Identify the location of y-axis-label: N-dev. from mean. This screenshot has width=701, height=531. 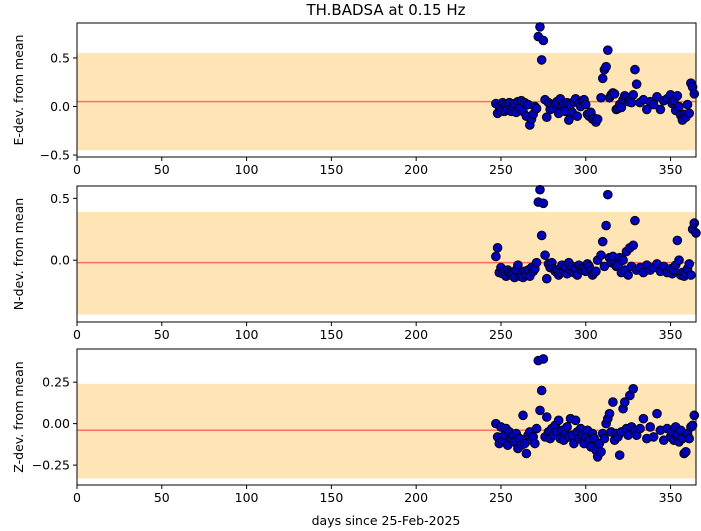
(18, 254).